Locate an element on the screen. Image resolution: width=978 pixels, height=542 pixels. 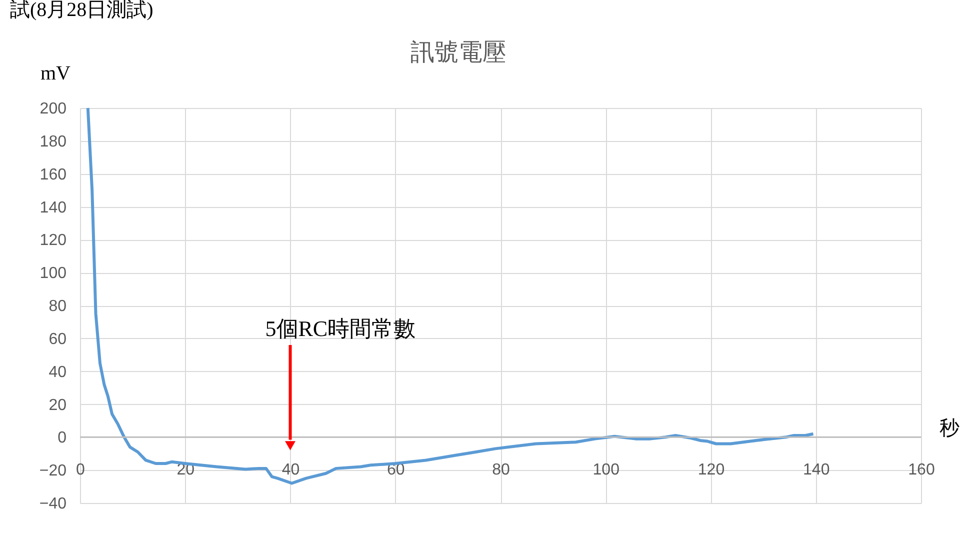
y-tick-label: −40 is located at coordinates (53, 504).